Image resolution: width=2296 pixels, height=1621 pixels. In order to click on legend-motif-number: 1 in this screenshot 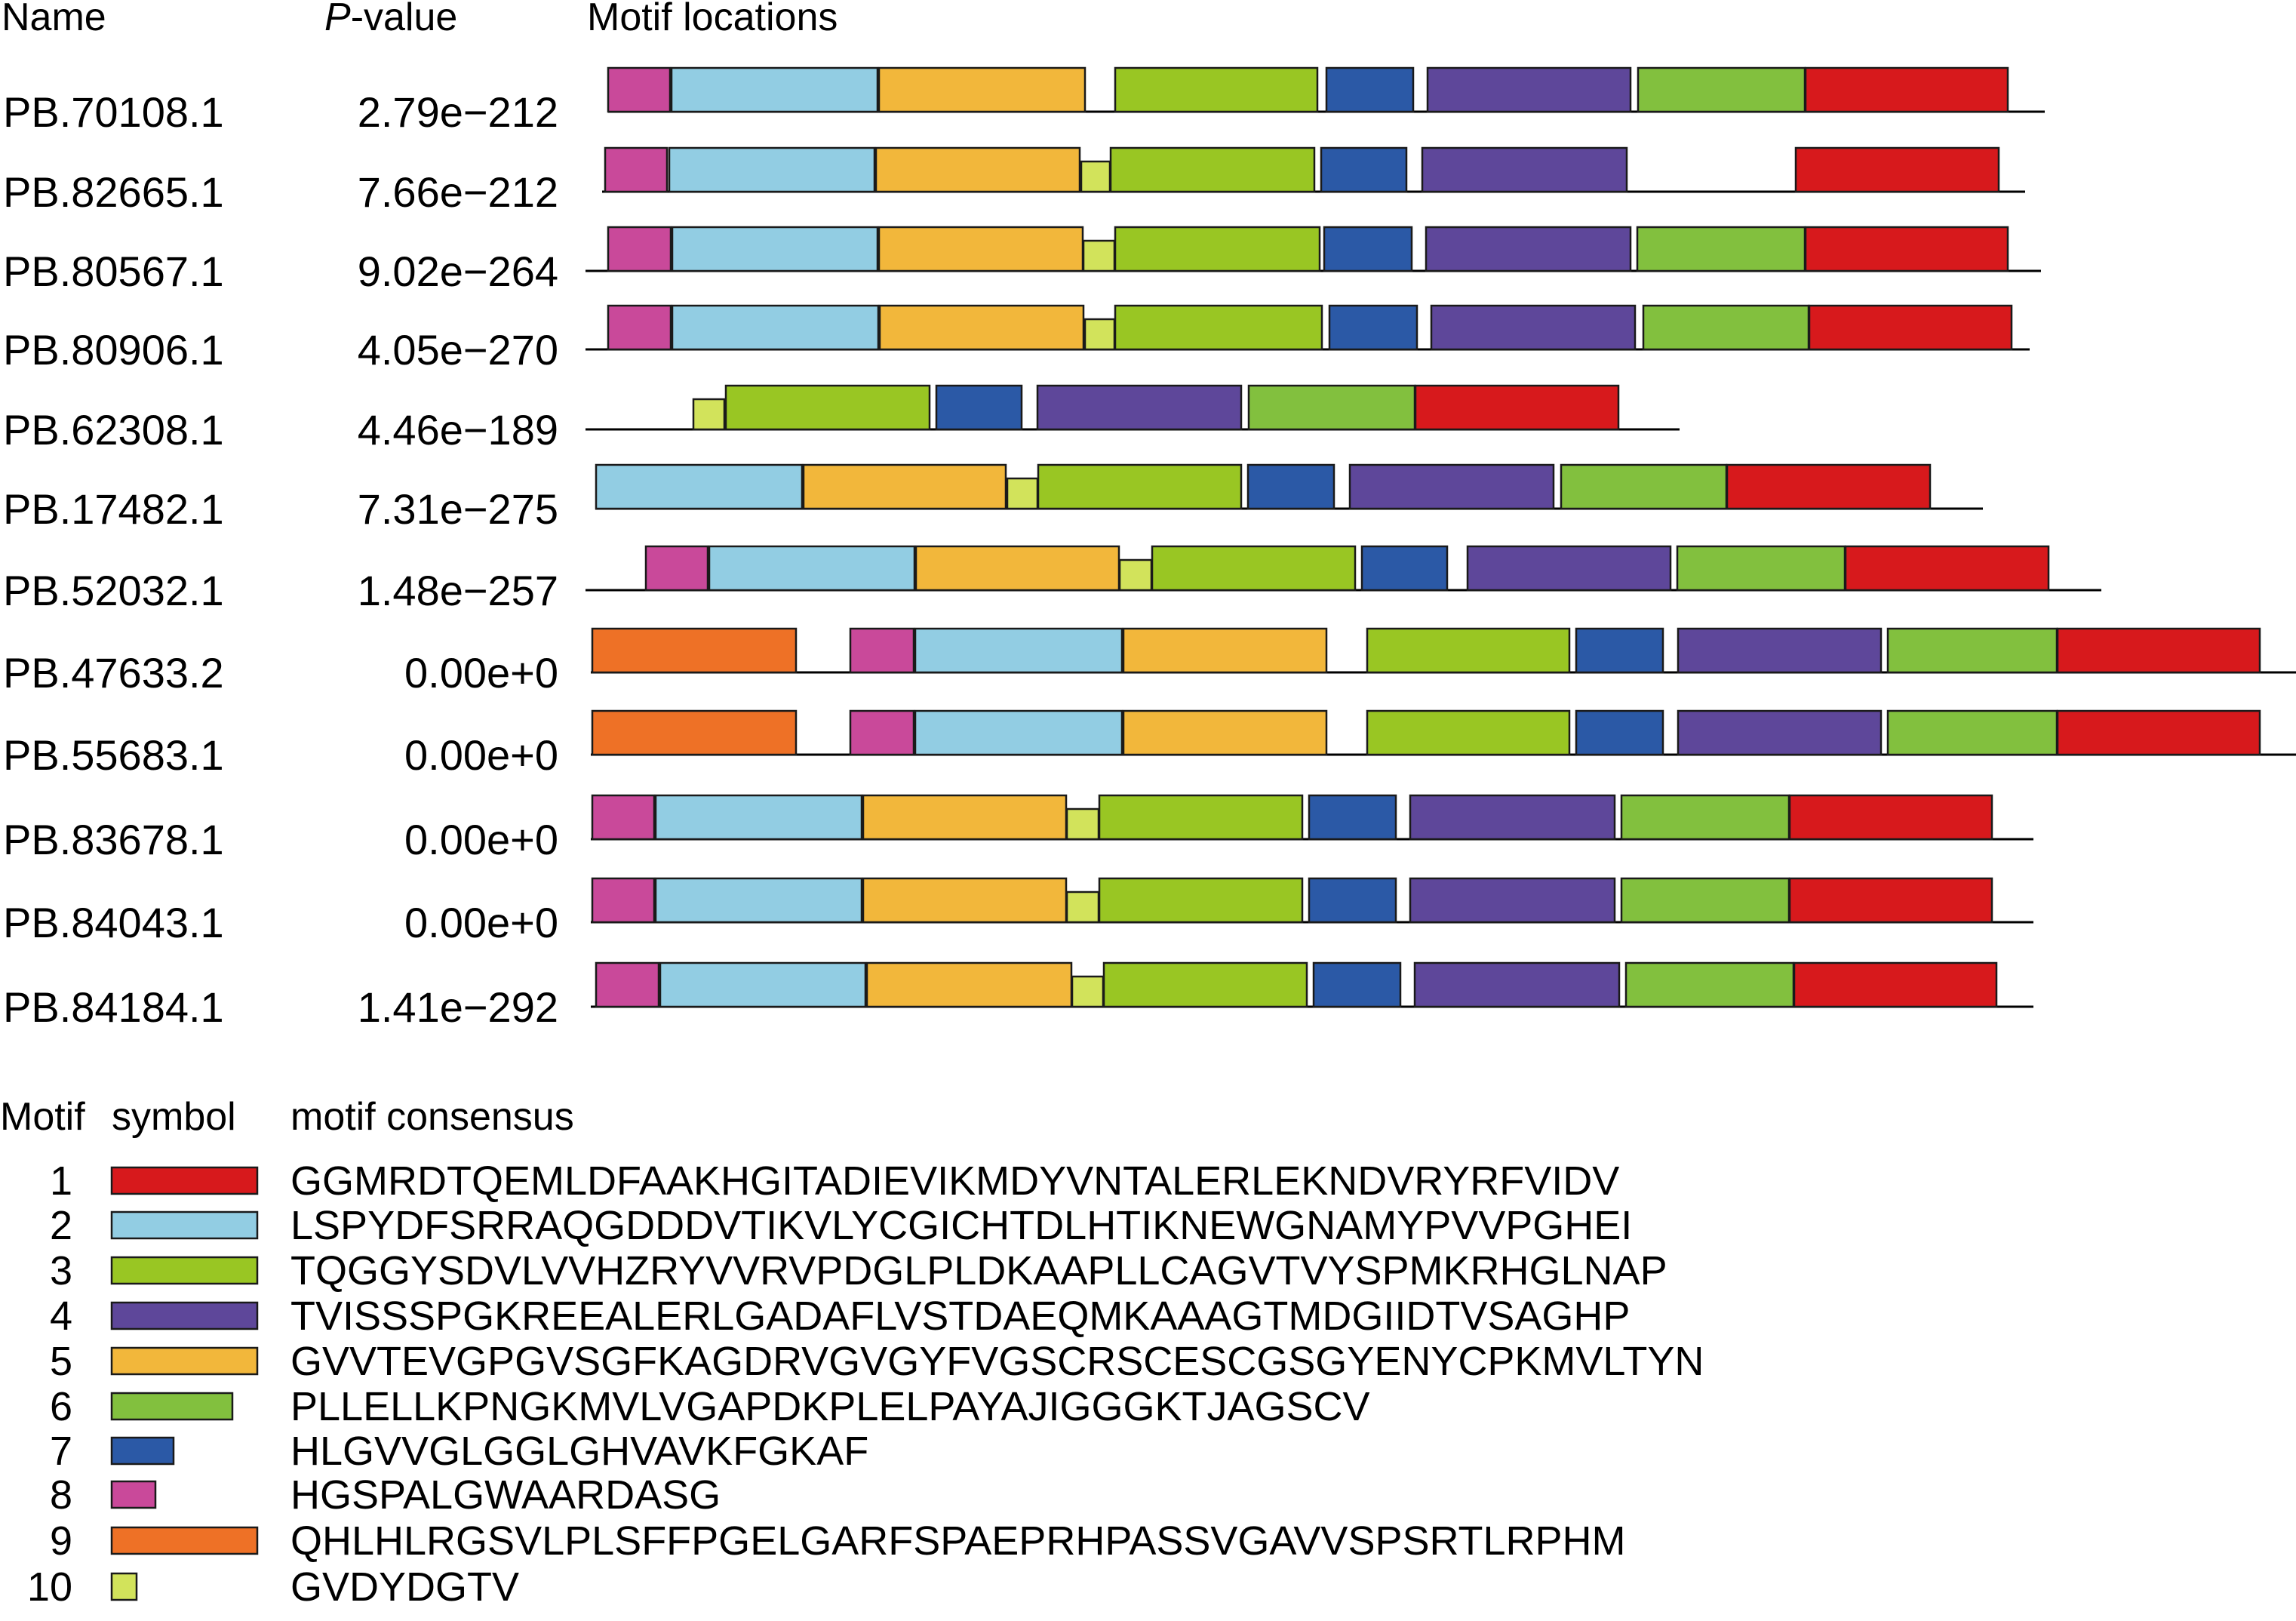, I will do `click(61, 1181)`.